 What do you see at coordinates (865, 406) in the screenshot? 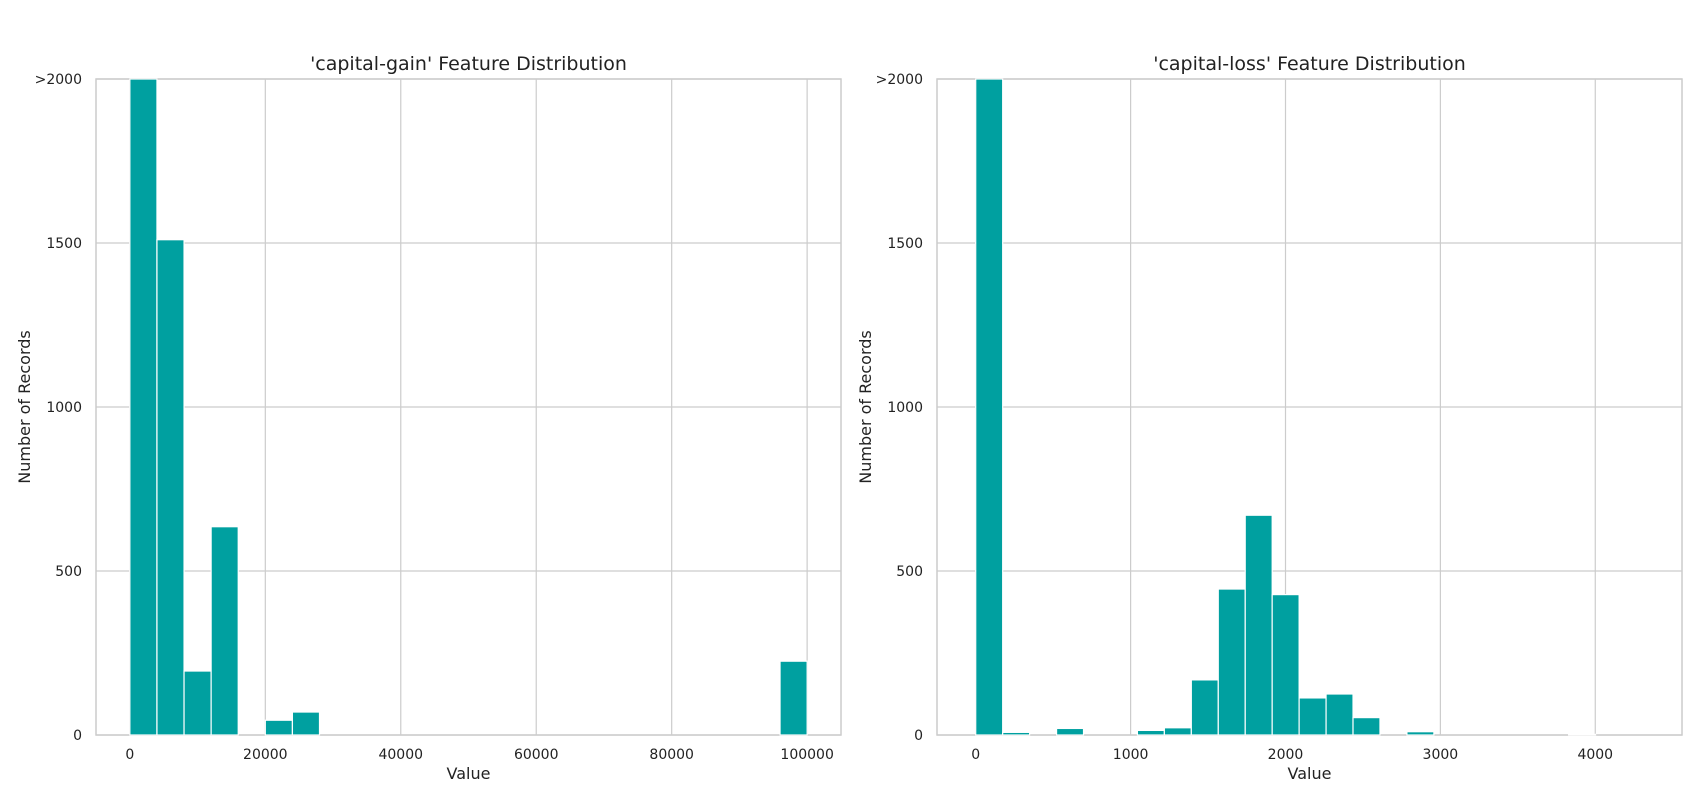
I see `y-axis-label-capital-loss: Number of Records` at bounding box center [865, 406].